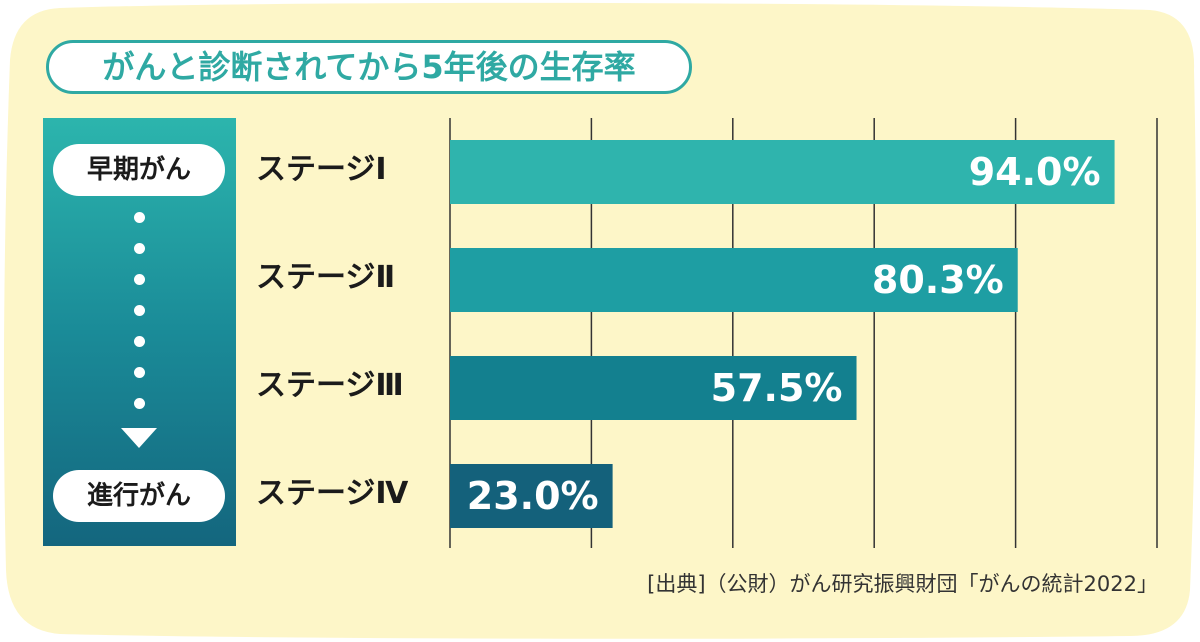 The height and width of the screenshot is (642, 1200). Describe the element at coordinates (938, 280) in the screenshot. I see `bar-value-label: 80.3%` at that location.